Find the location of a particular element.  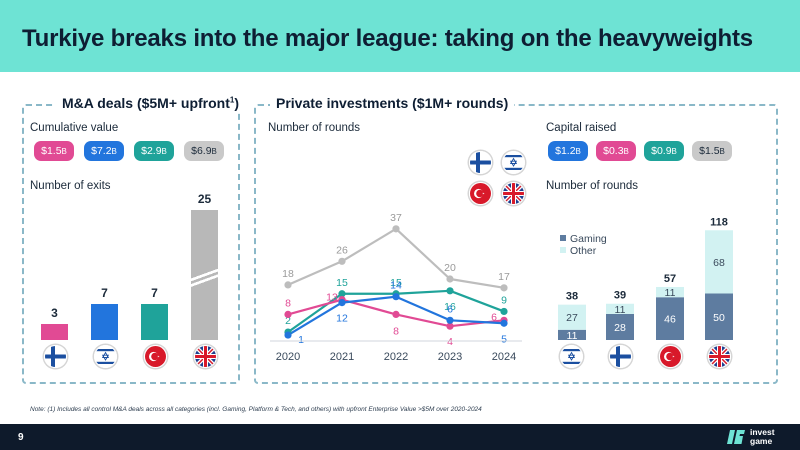

exit-bar-turkey is located at coordinates (154, 321).